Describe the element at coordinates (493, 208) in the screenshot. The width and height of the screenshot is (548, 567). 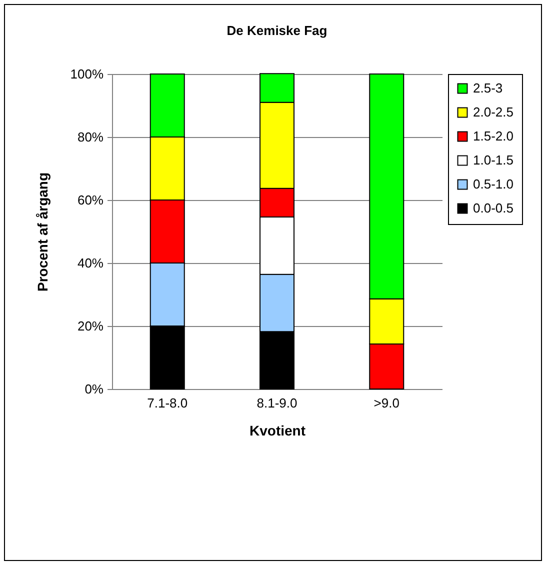
I see `legend-label: 0.0-0.5` at that location.